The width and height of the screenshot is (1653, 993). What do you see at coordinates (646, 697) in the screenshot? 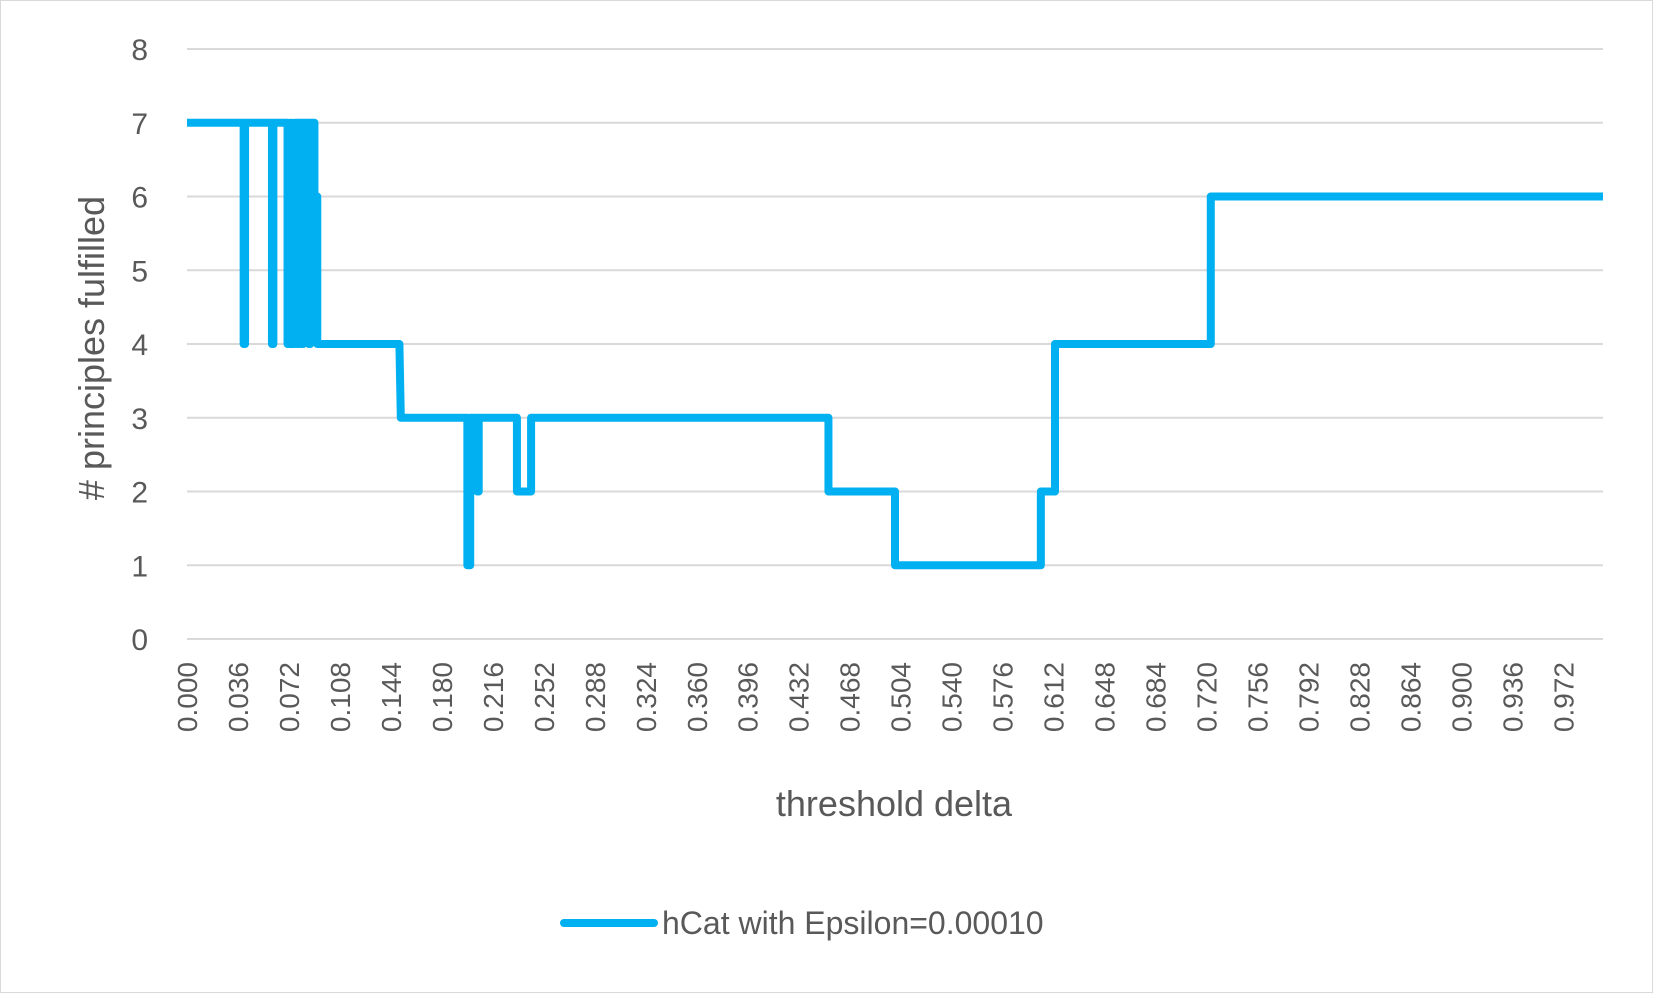
I see `x-tick-label: 0.324` at bounding box center [646, 697].